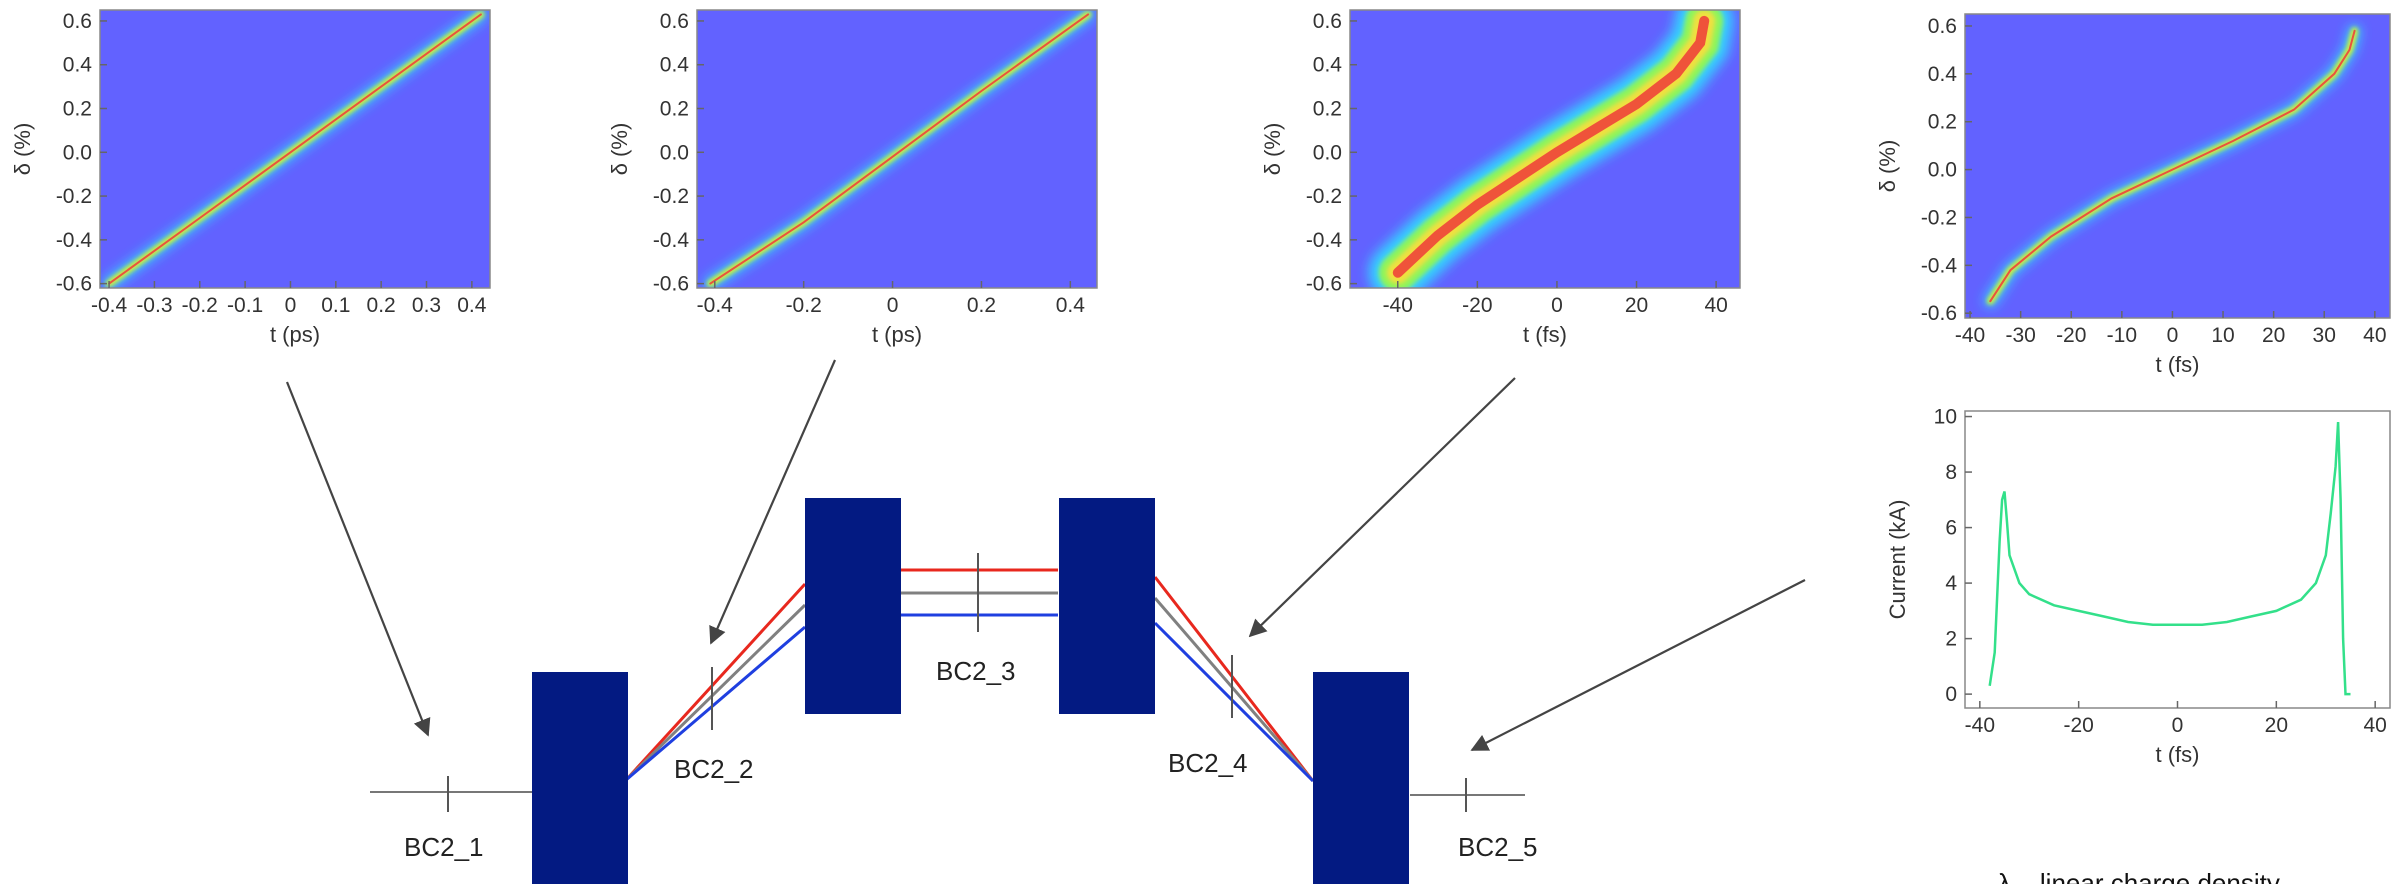  What do you see at coordinates (2177, 559) in the screenshot?
I see `plot-area` at bounding box center [2177, 559].